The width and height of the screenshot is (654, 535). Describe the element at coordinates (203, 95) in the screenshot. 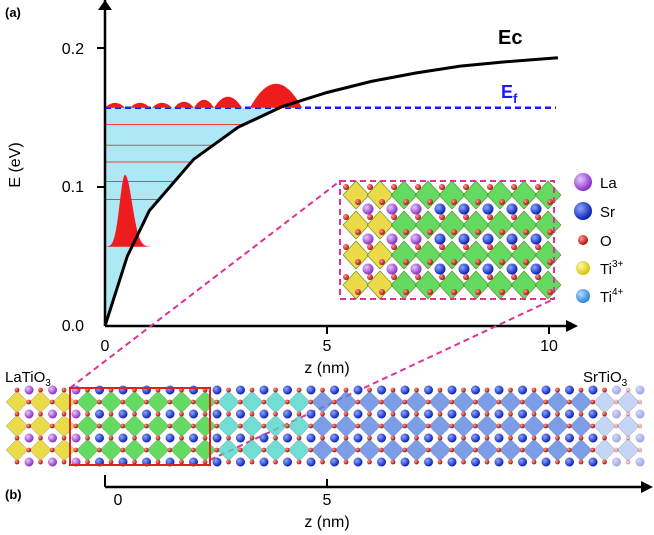

I see `wavefunction-peaks` at that location.